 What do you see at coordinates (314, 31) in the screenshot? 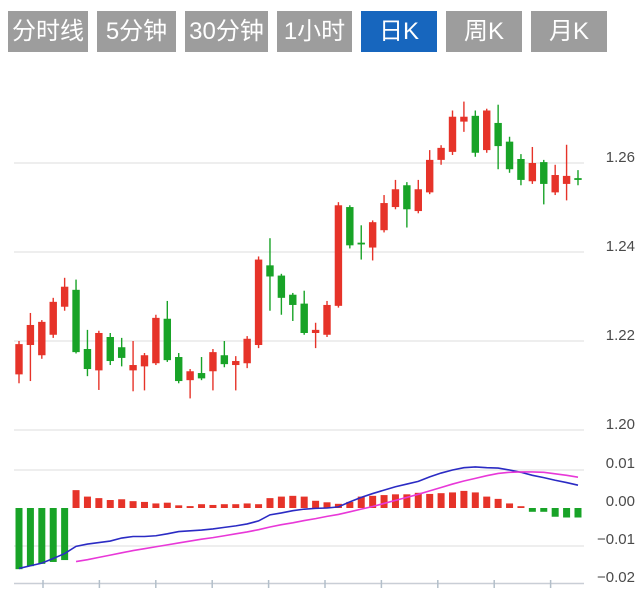
I see `tab-1hour: 1小时` at bounding box center [314, 31].